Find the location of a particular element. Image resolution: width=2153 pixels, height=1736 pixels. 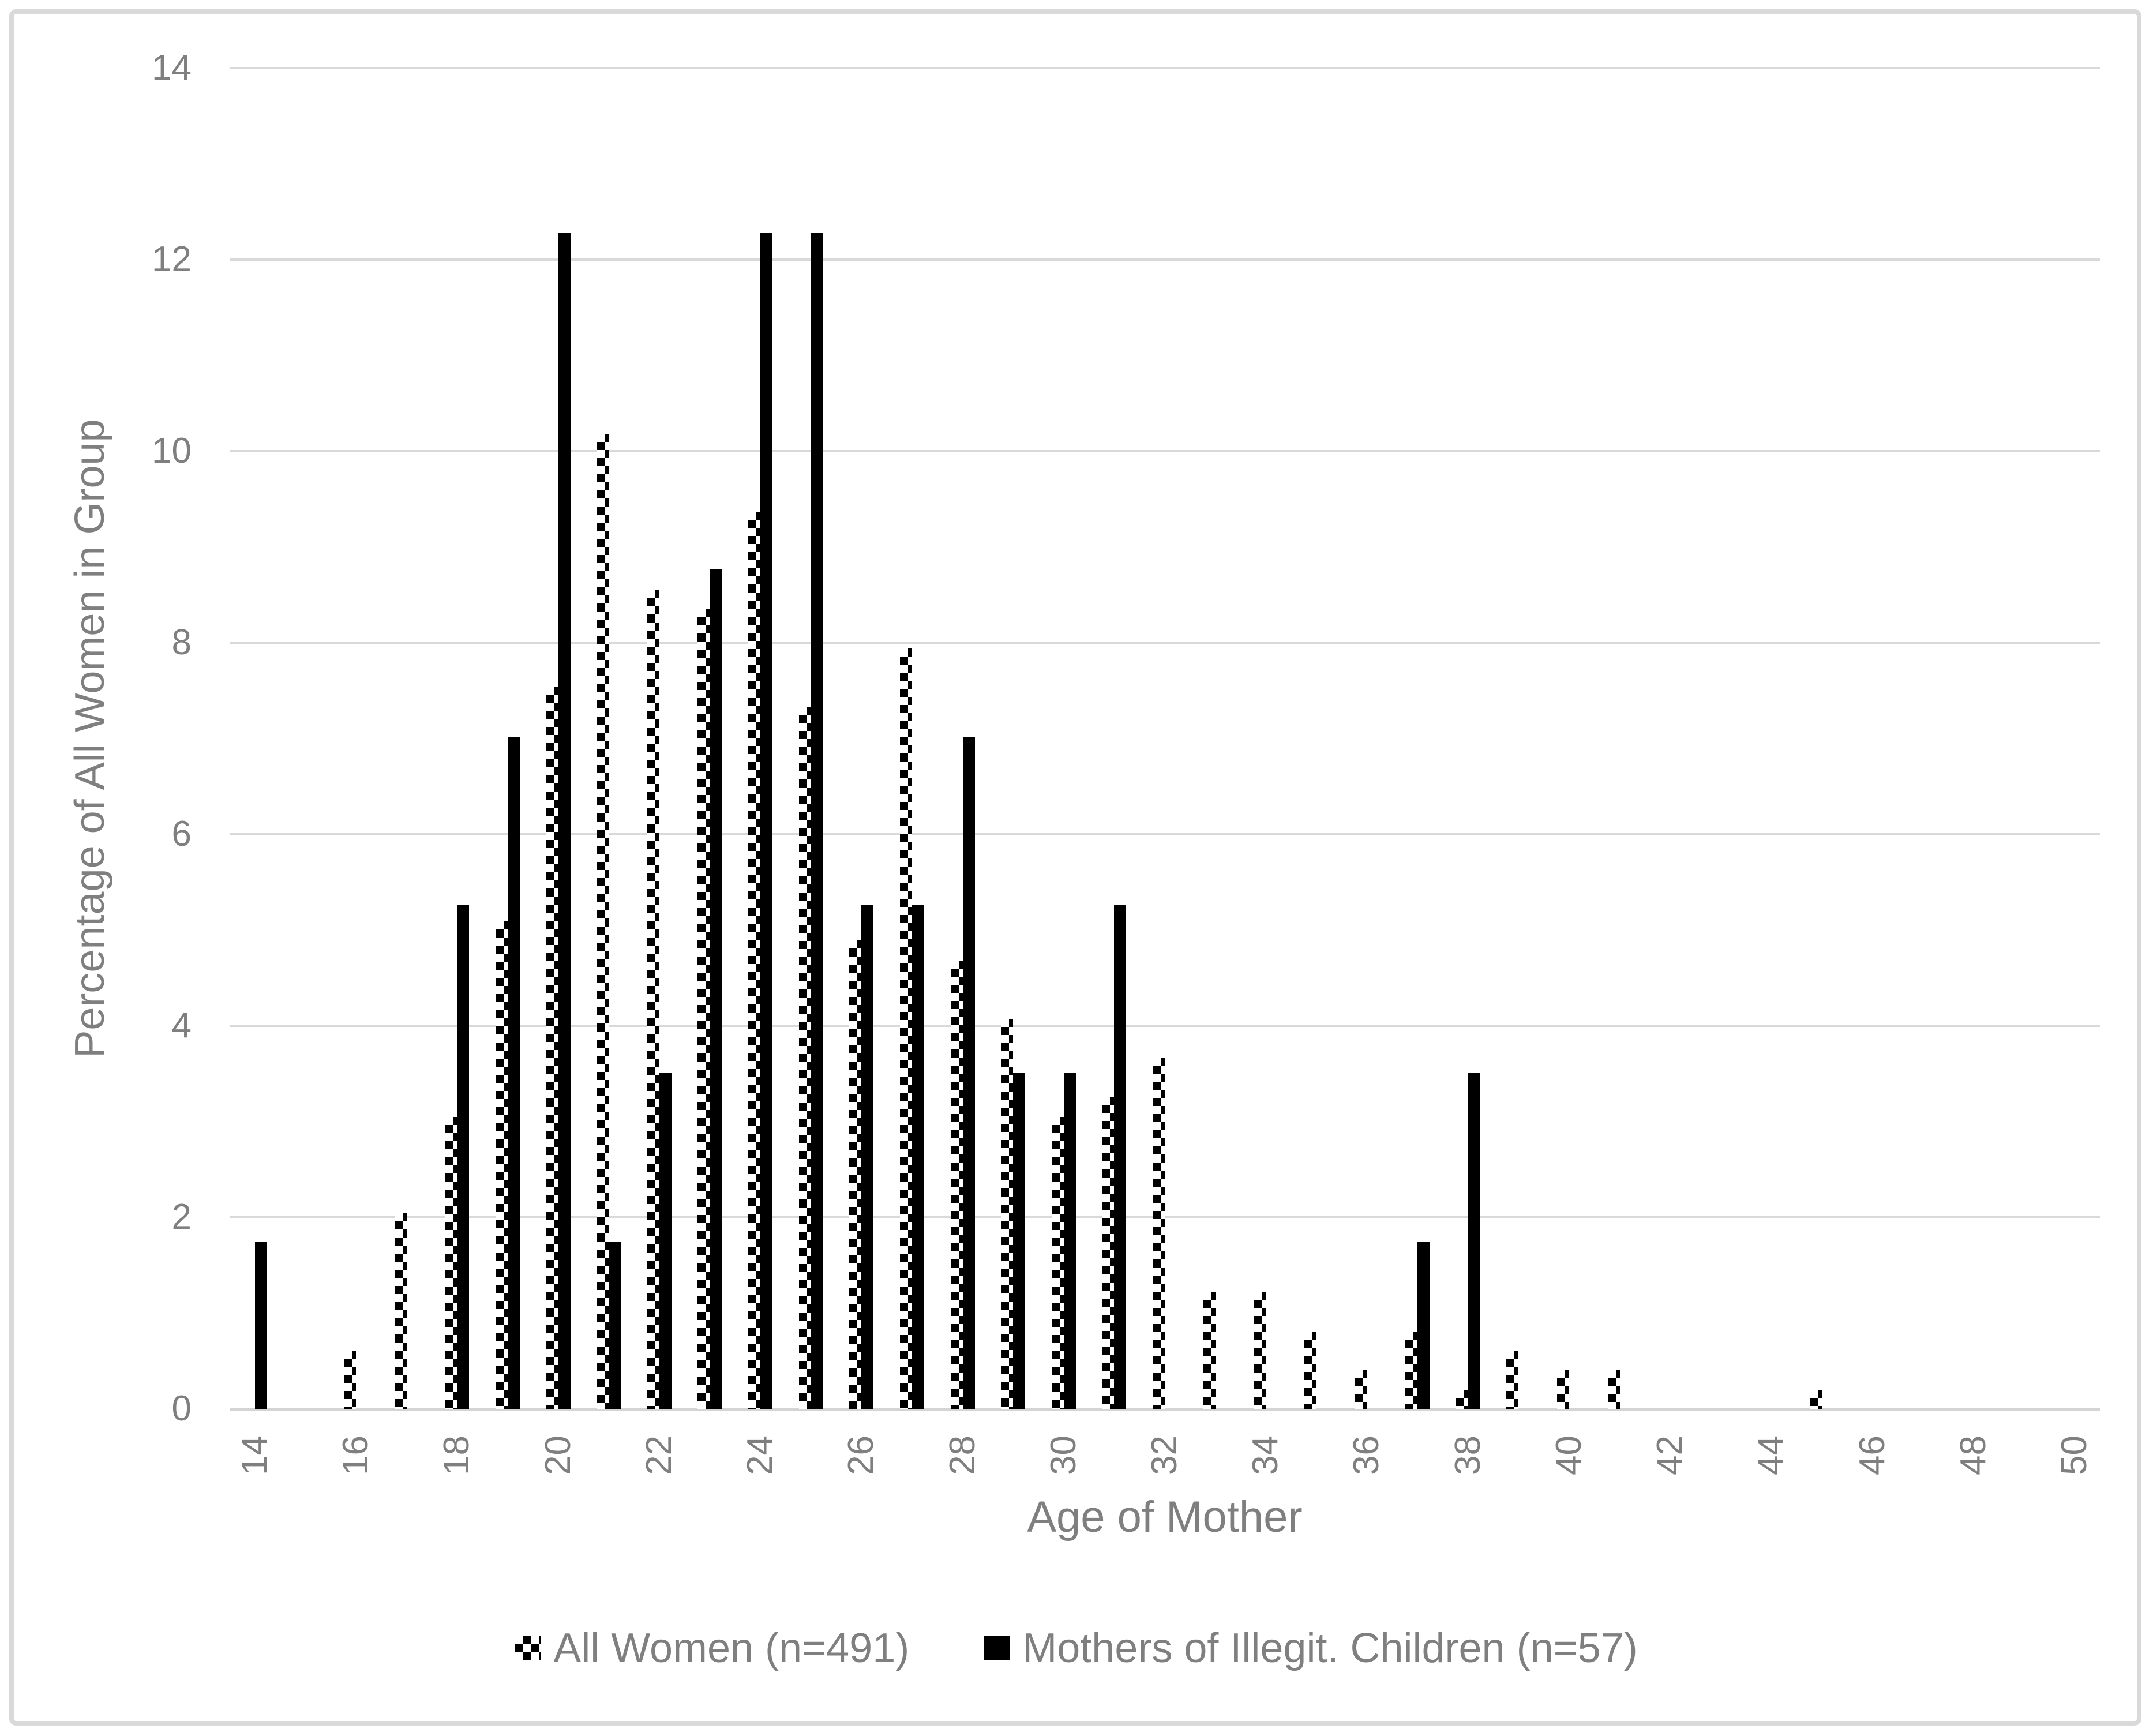

x-tick-label: 50 is located at coordinates (2074, 1455).